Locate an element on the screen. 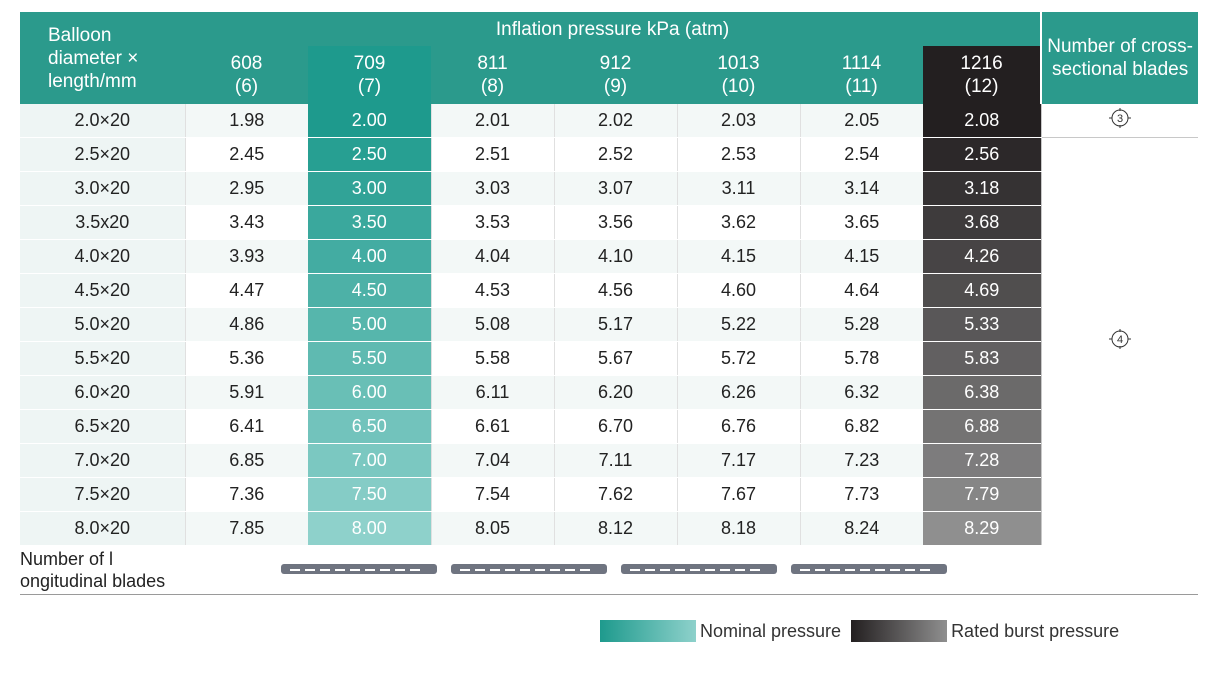  blade-count-text: 4 is located at coordinates (1120, 340).